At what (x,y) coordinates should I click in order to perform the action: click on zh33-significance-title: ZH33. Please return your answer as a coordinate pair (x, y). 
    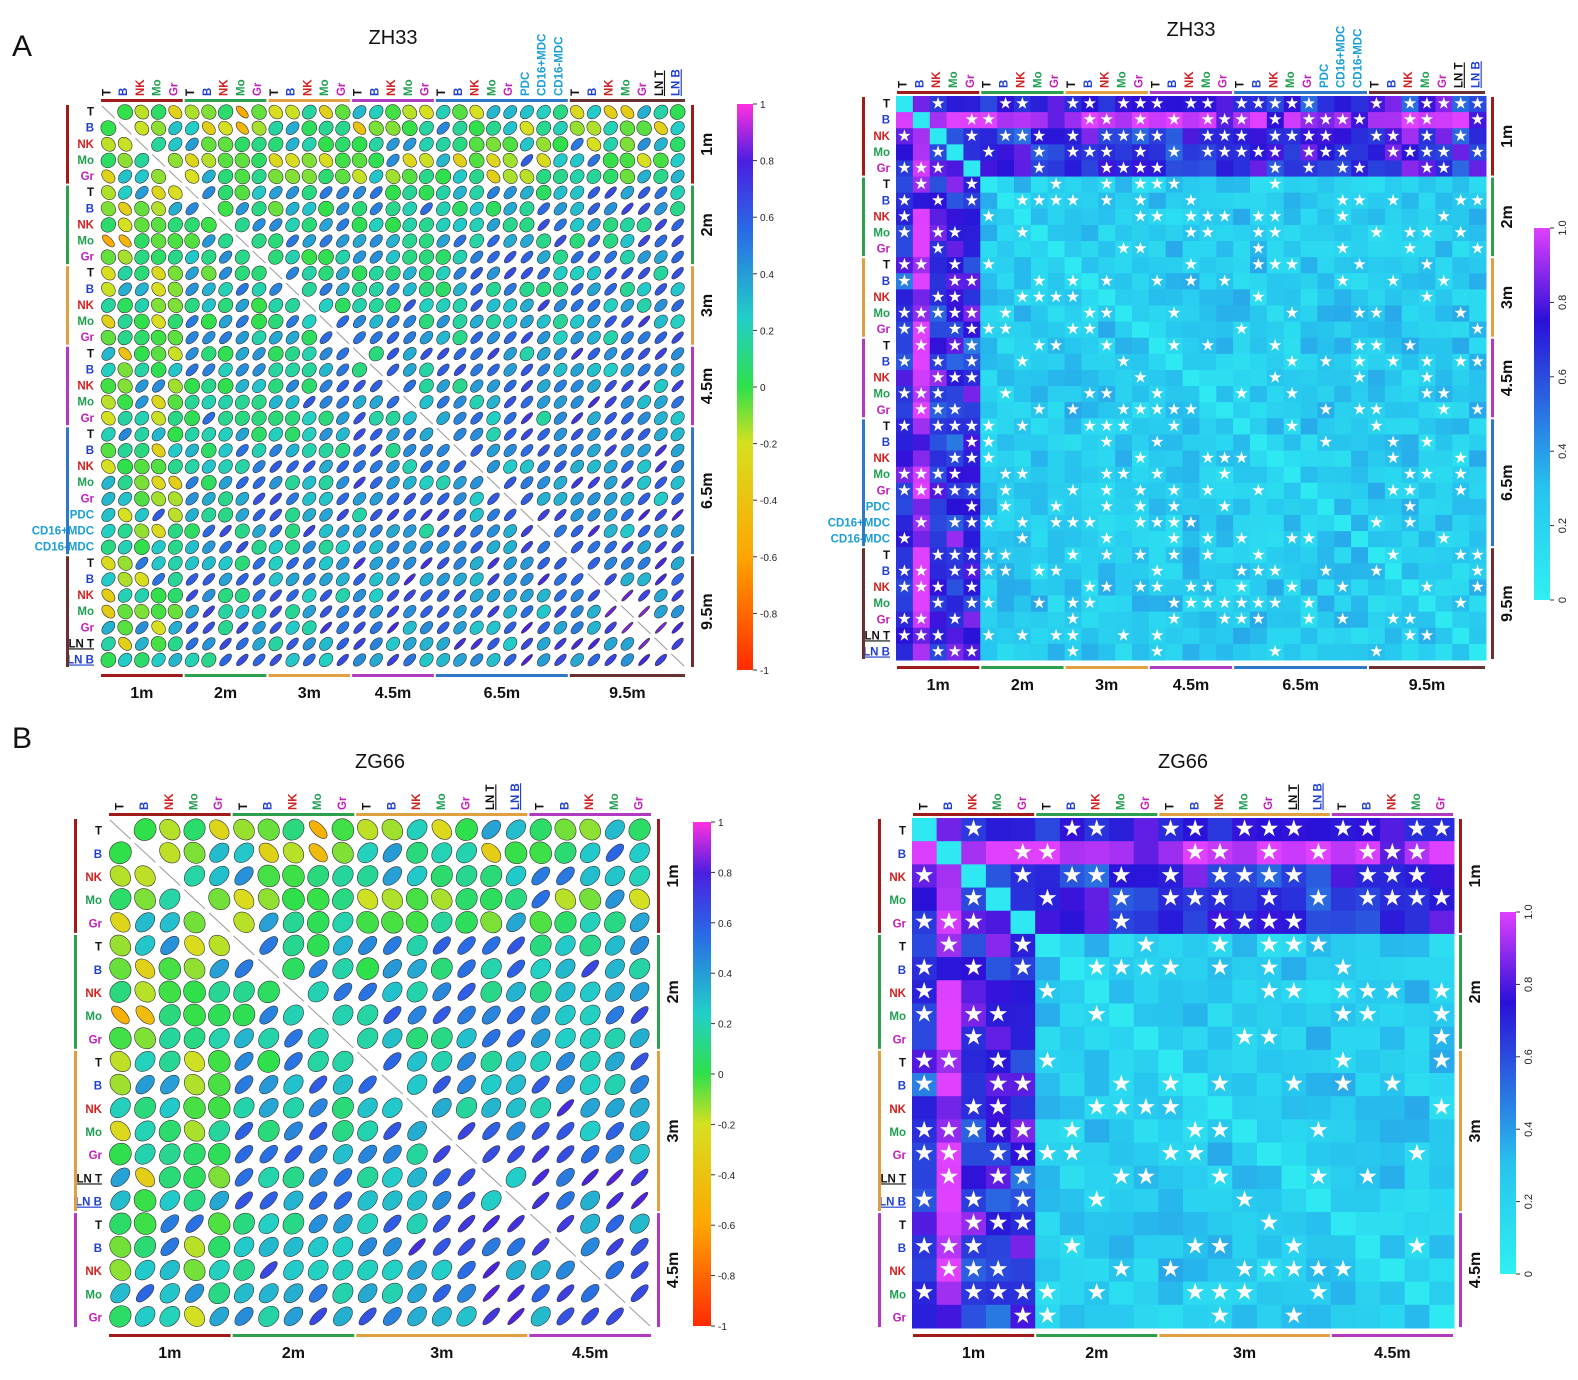
    Looking at the image, I should click on (1191, 30).